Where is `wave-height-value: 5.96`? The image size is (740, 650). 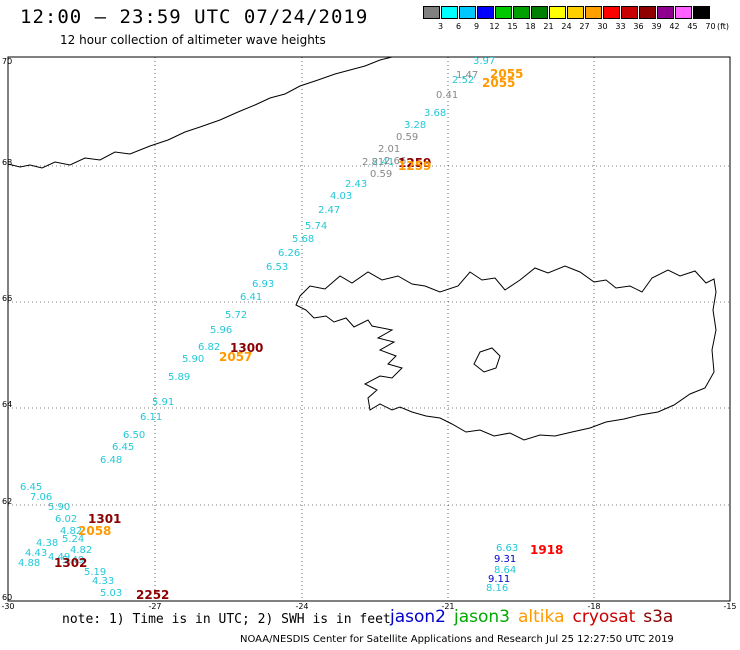
wave-height-value: 5.96 is located at coordinates (221, 330).